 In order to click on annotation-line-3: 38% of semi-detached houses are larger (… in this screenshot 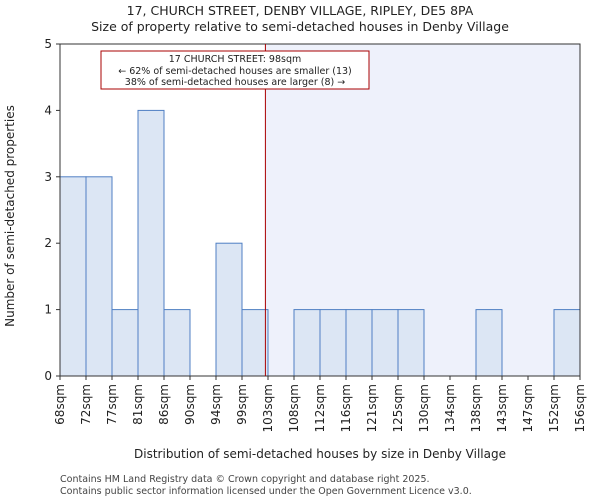, I will do `click(235, 82)`.